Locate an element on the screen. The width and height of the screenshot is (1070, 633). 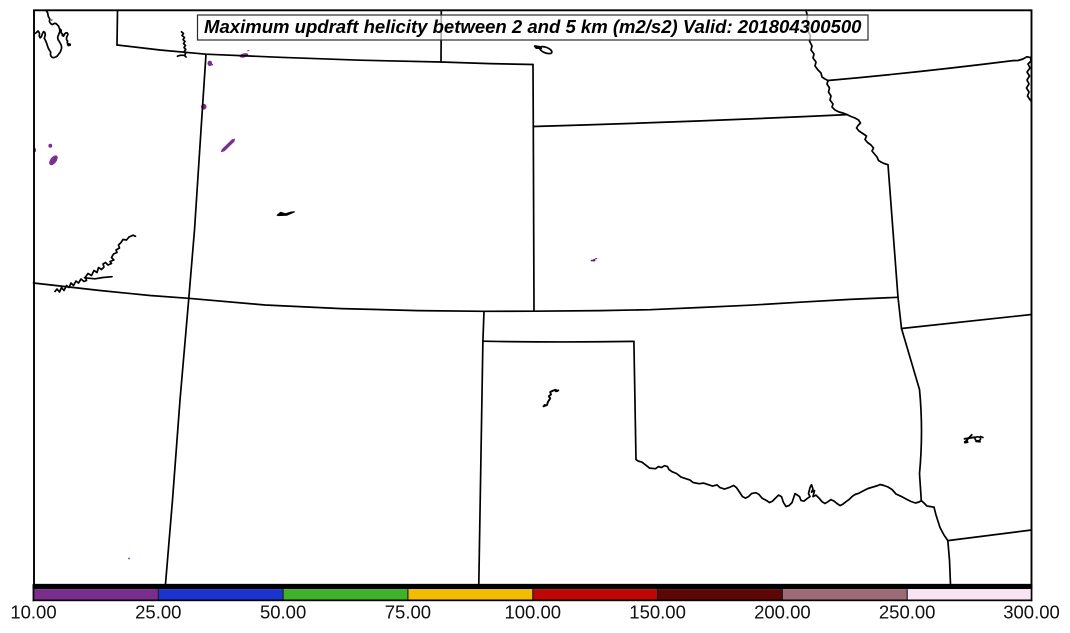
svg-text: 300.00 is located at coordinates (1031, 612).